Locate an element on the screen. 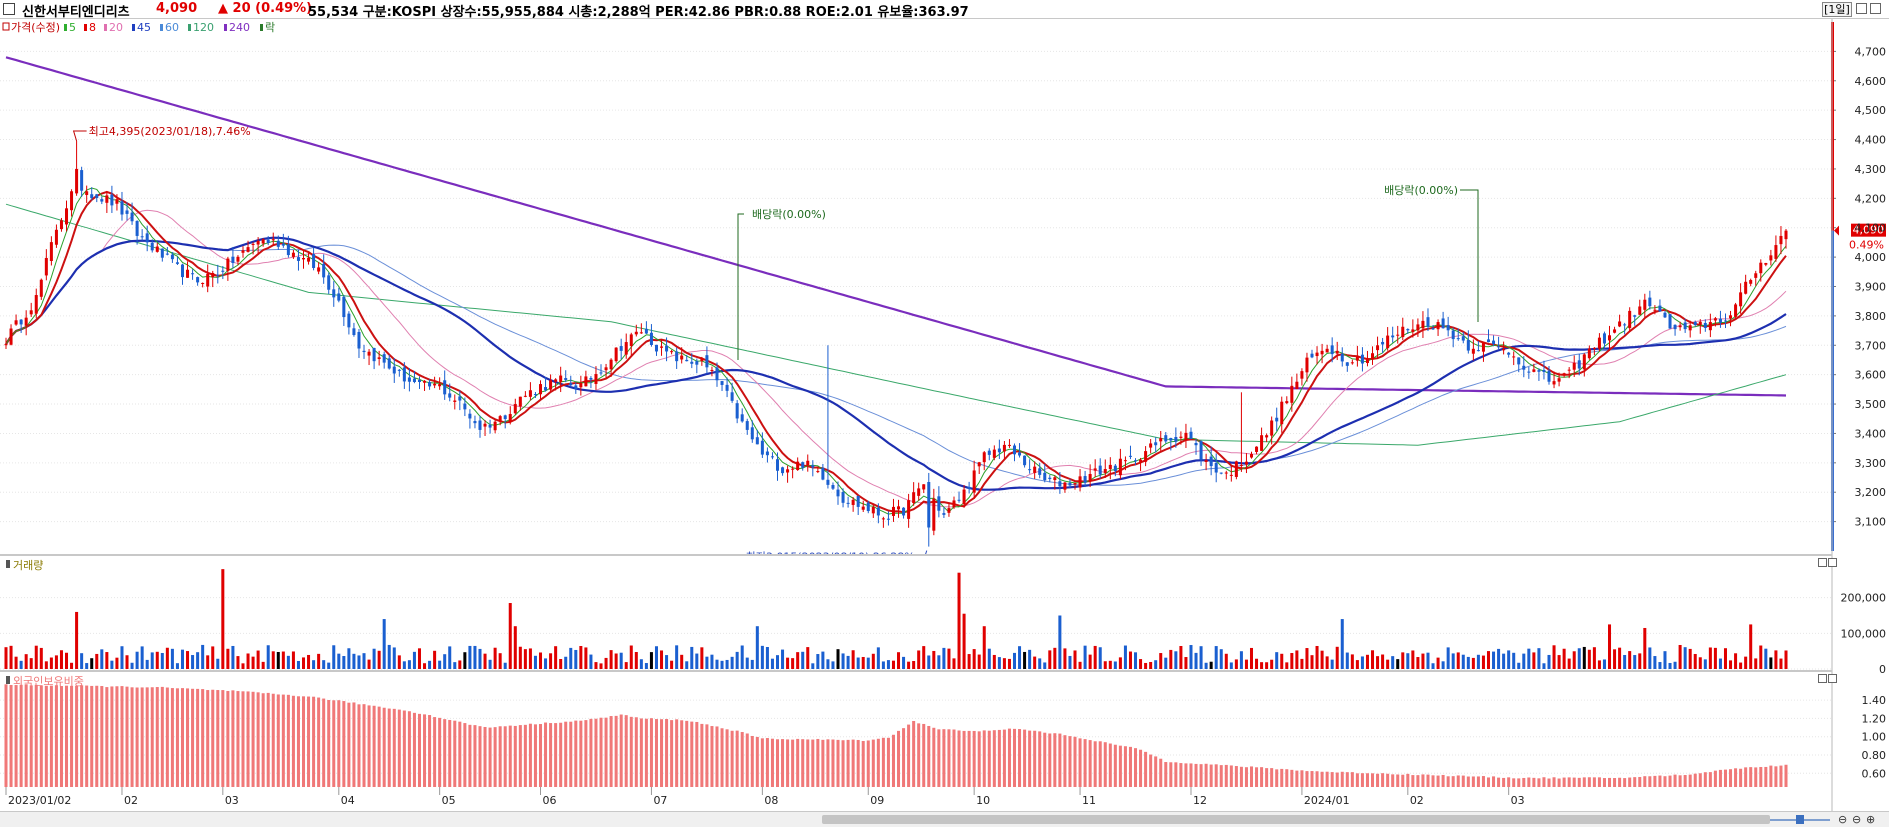 Image resolution: width=1889 pixels, height=827 pixels. minimize-icon is located at coordinates (1861, 8).